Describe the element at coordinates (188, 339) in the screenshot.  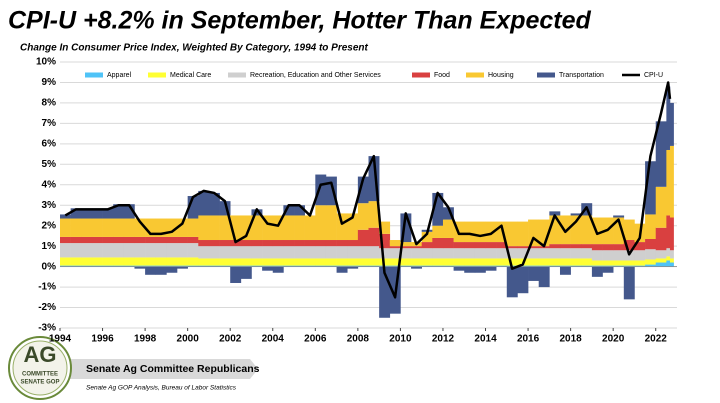
I see `x-tick-label: 2000` at that location.